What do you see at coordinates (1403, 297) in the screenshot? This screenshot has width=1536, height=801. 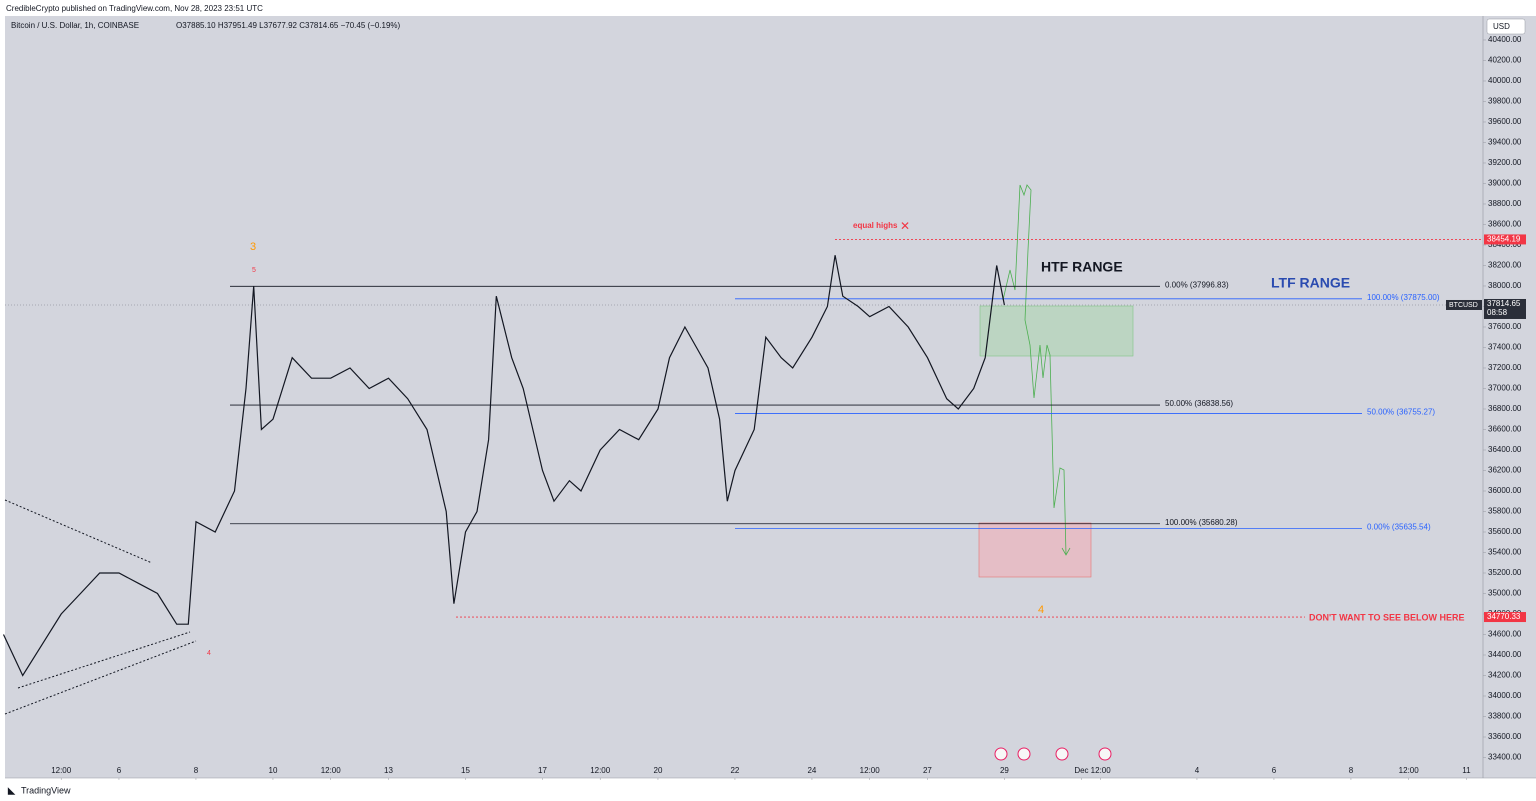 I see `level-label: 100.00% (37875.00)` at bounding box center [1403, 297].